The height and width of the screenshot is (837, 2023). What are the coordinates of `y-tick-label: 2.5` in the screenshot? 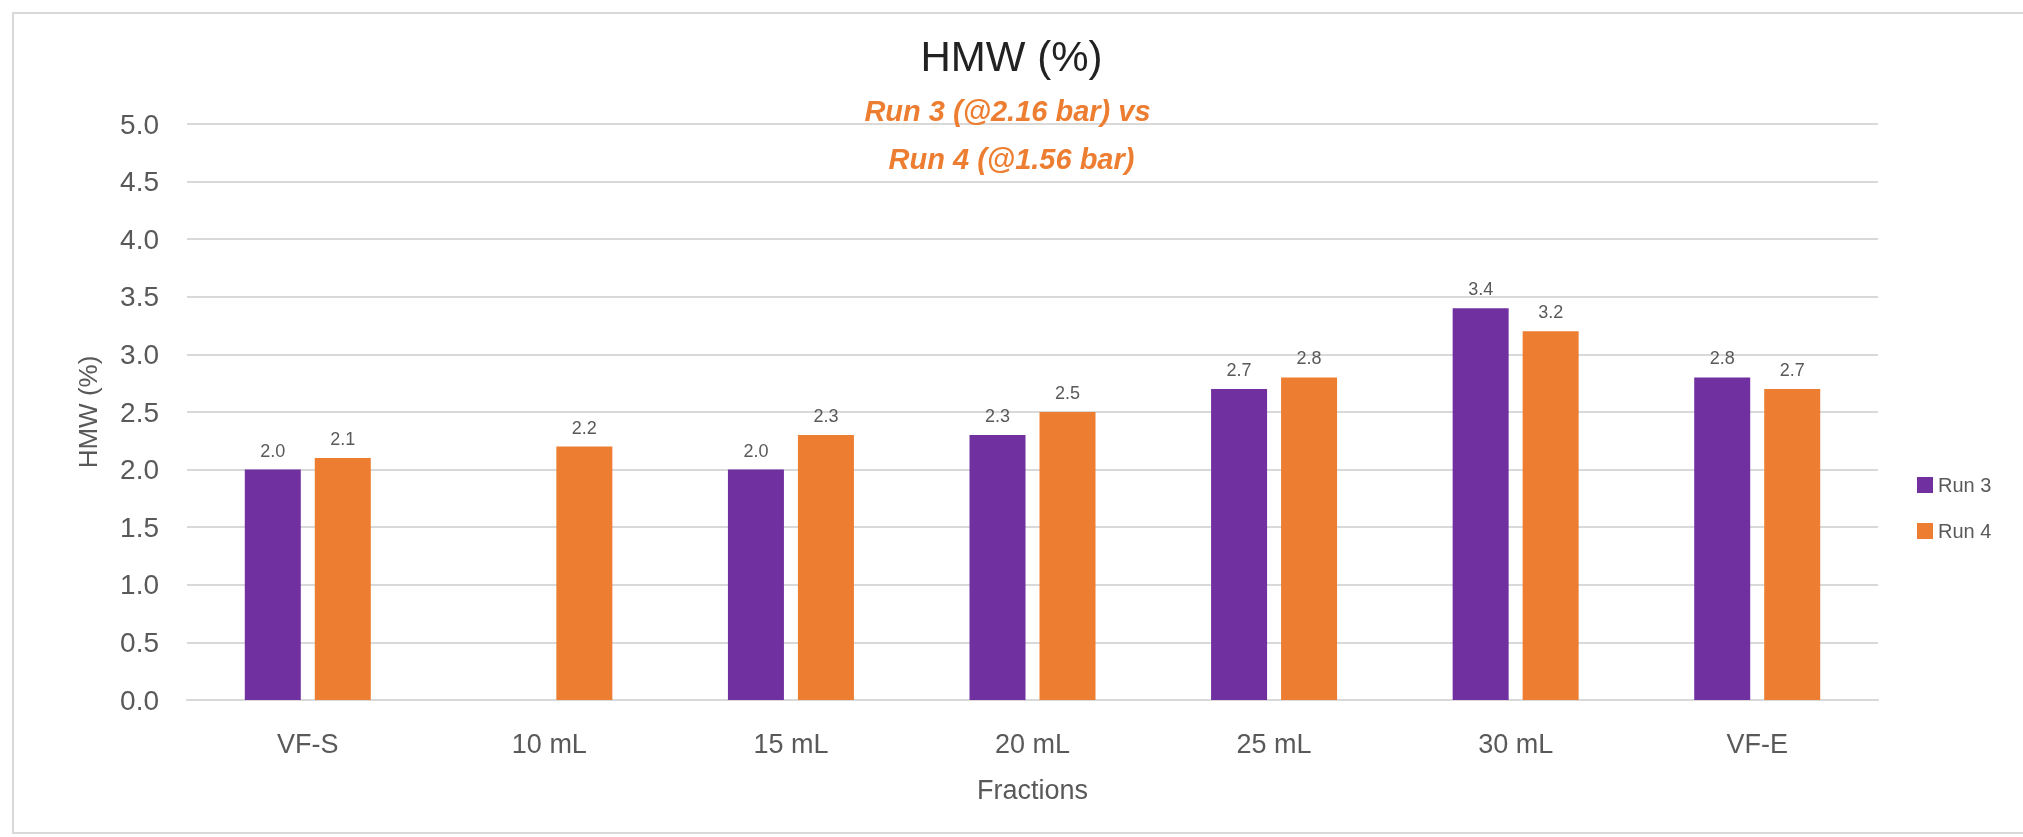 It's located at (139, 412).